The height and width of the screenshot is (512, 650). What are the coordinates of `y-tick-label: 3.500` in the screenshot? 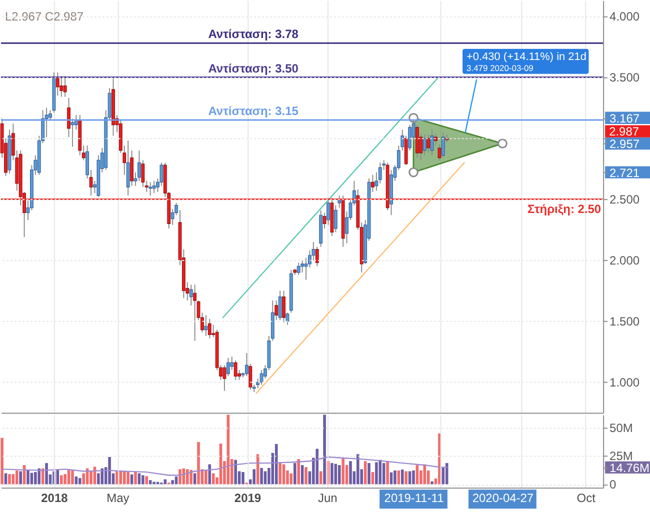 It's located at (625, 77).